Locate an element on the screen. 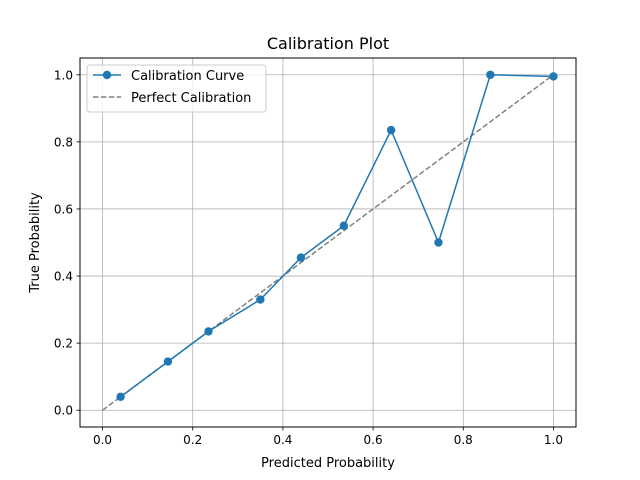 Image resolution: width=640 pixels, height=480 pixels. chart-title: Calibration Plot is located at coordinates (328, 43).